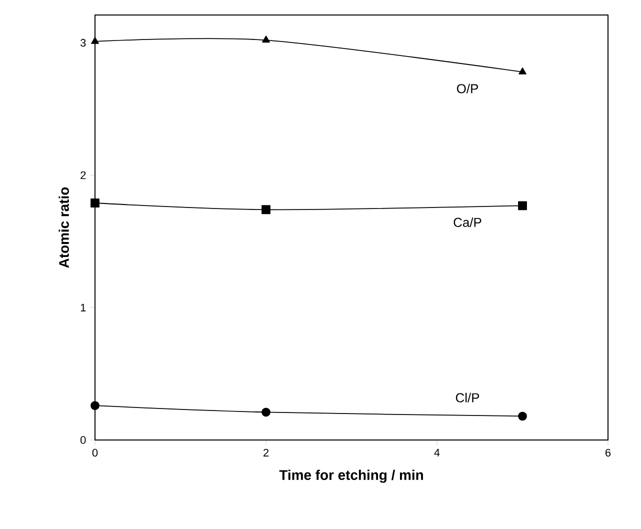 Image resolution: width=641 pixels, height=529 pixels. What do you see at coordinates (63, 227) in the screenshot?
I see `y-axis-title: Atomic ratio` at bounding box center [63, 227].